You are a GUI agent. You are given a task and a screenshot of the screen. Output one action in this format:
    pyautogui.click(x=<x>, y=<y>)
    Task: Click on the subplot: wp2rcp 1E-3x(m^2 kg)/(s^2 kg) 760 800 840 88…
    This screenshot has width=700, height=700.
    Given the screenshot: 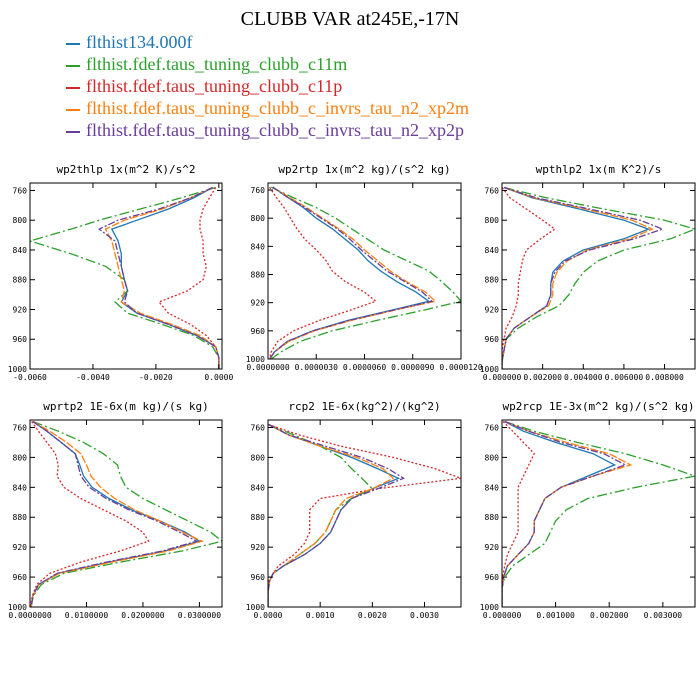 What is the action you would take?
    pyautogui.click(x=588, y=510)
    